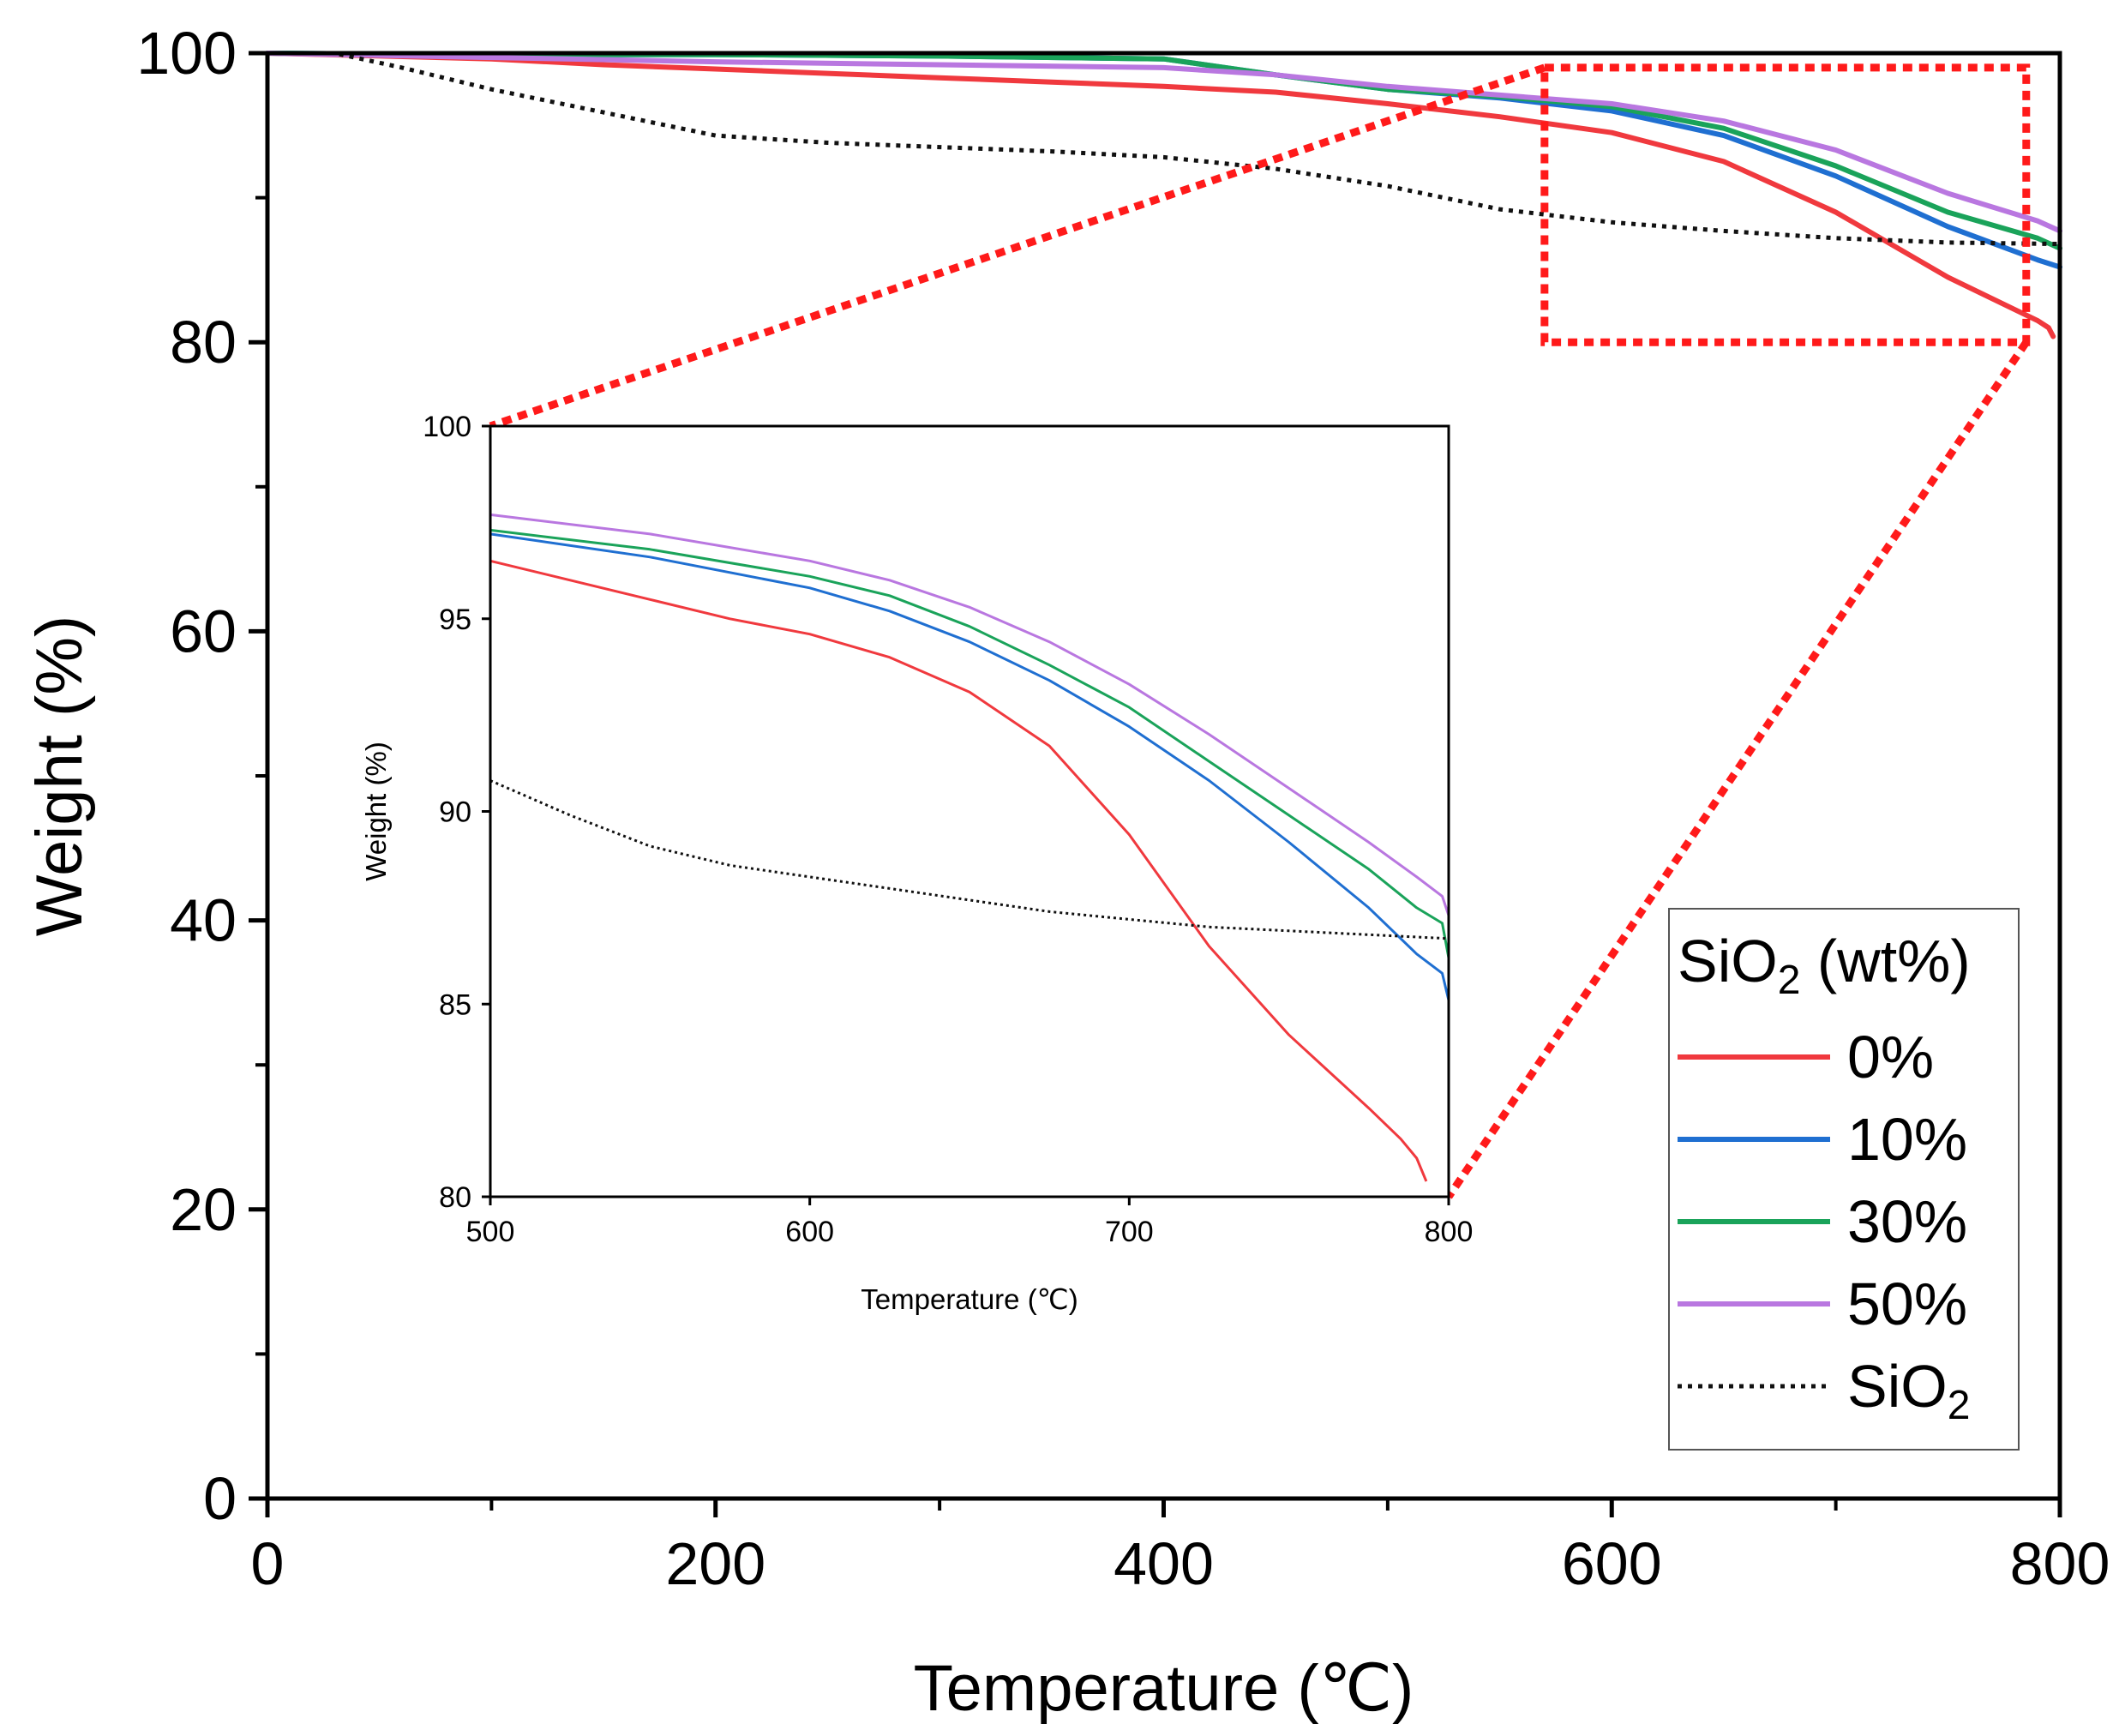  I want to click on inset-x-axis-label: Temperature (℃), so click(969, 1299).